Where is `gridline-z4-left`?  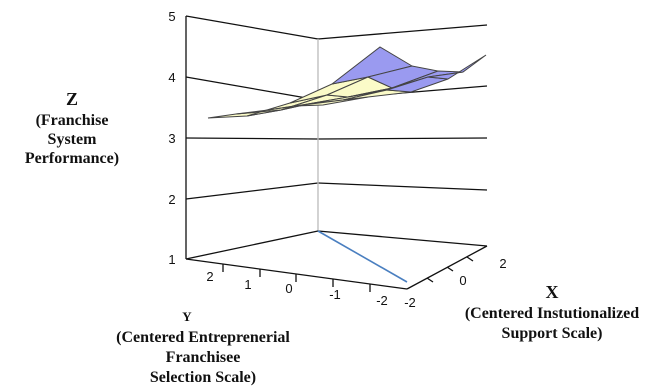 gridline-z4-left is located at coordinates (252, 88).